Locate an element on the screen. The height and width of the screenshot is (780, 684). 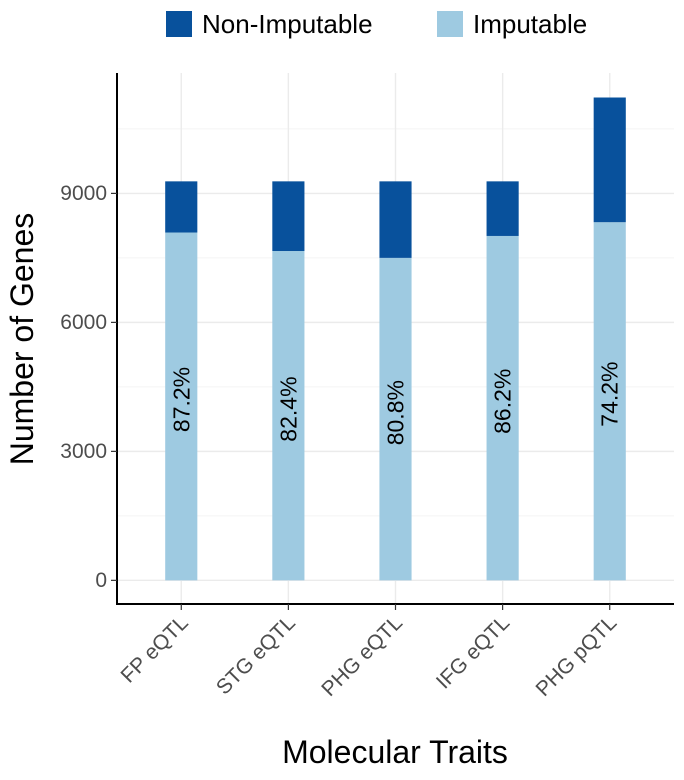
x-tick-label: STG eQTL is located at coordinates (256, 655).